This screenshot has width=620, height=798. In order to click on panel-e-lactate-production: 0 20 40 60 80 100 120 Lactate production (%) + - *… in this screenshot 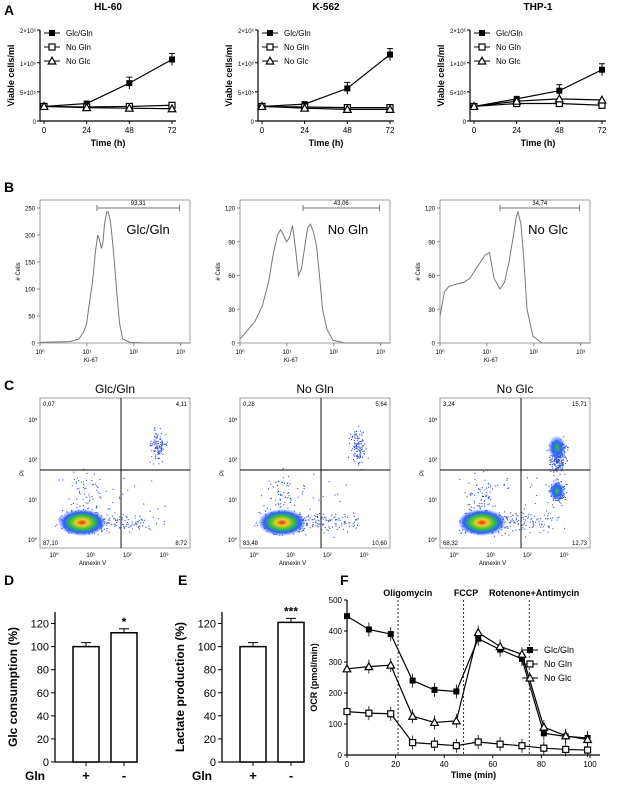, I will do `click(239, 693)`.